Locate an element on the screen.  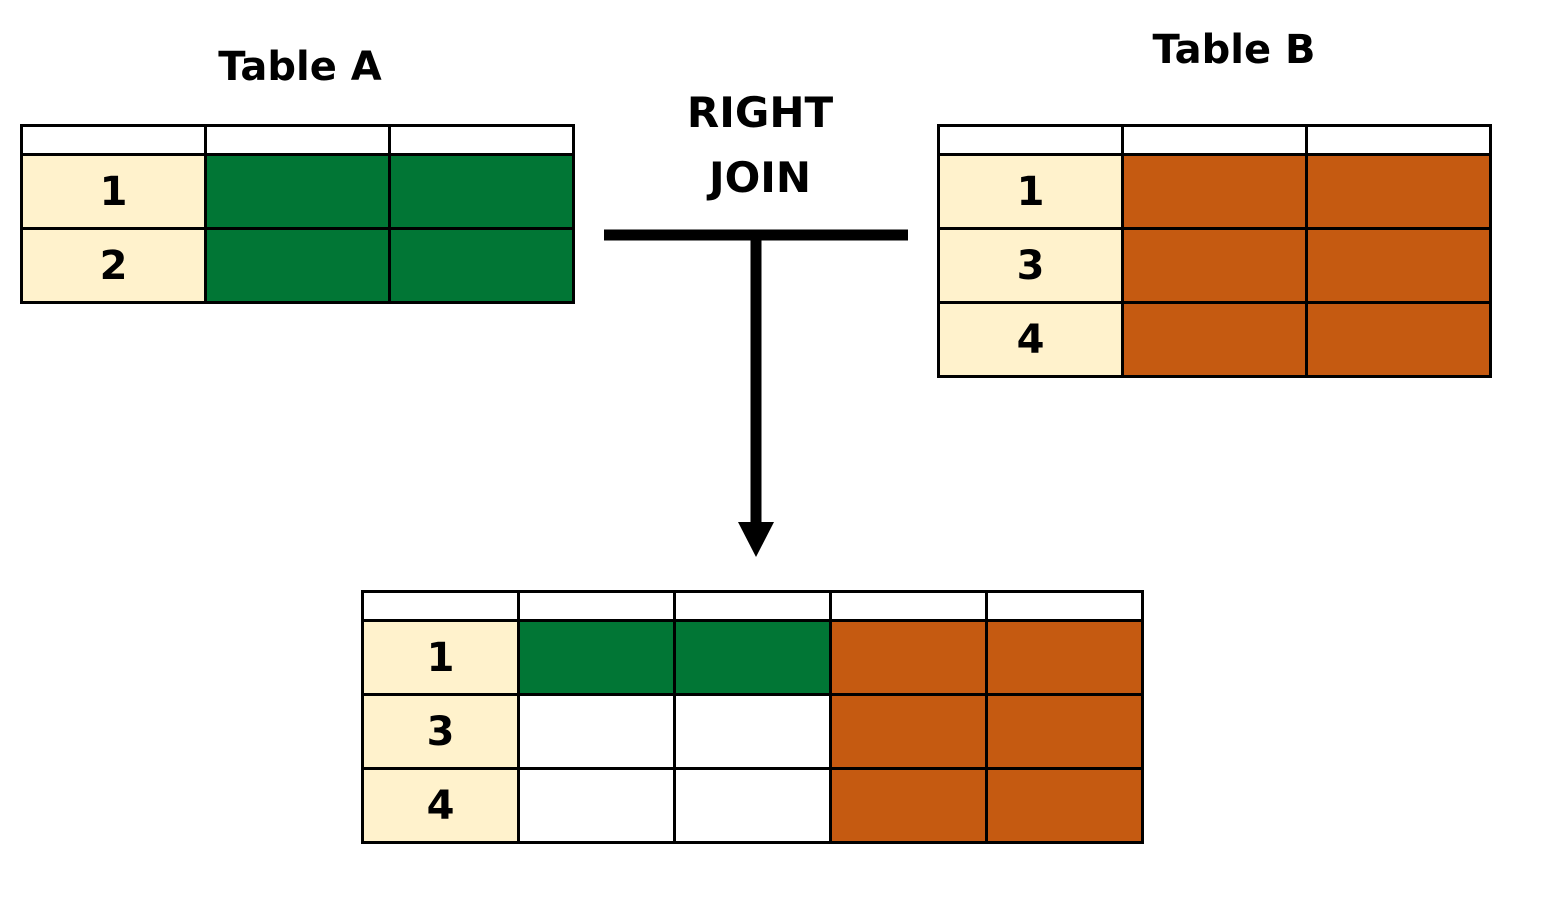
table-b-title: Table B is located at coordinates (1234, 50).